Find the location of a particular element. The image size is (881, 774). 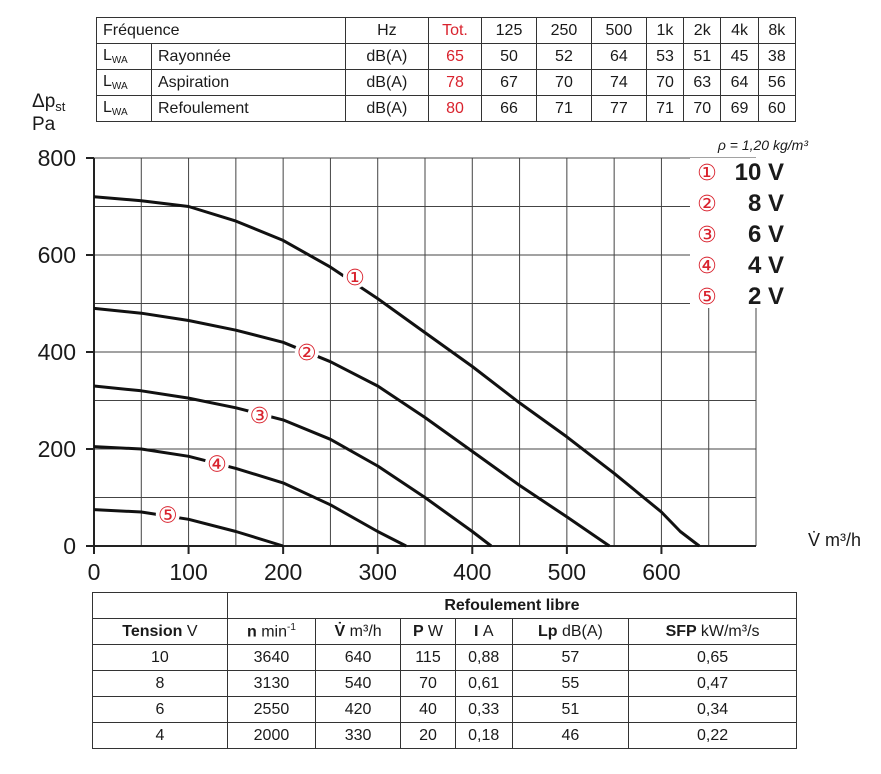

legend-marker: ② is located at coordinates (707, 203).